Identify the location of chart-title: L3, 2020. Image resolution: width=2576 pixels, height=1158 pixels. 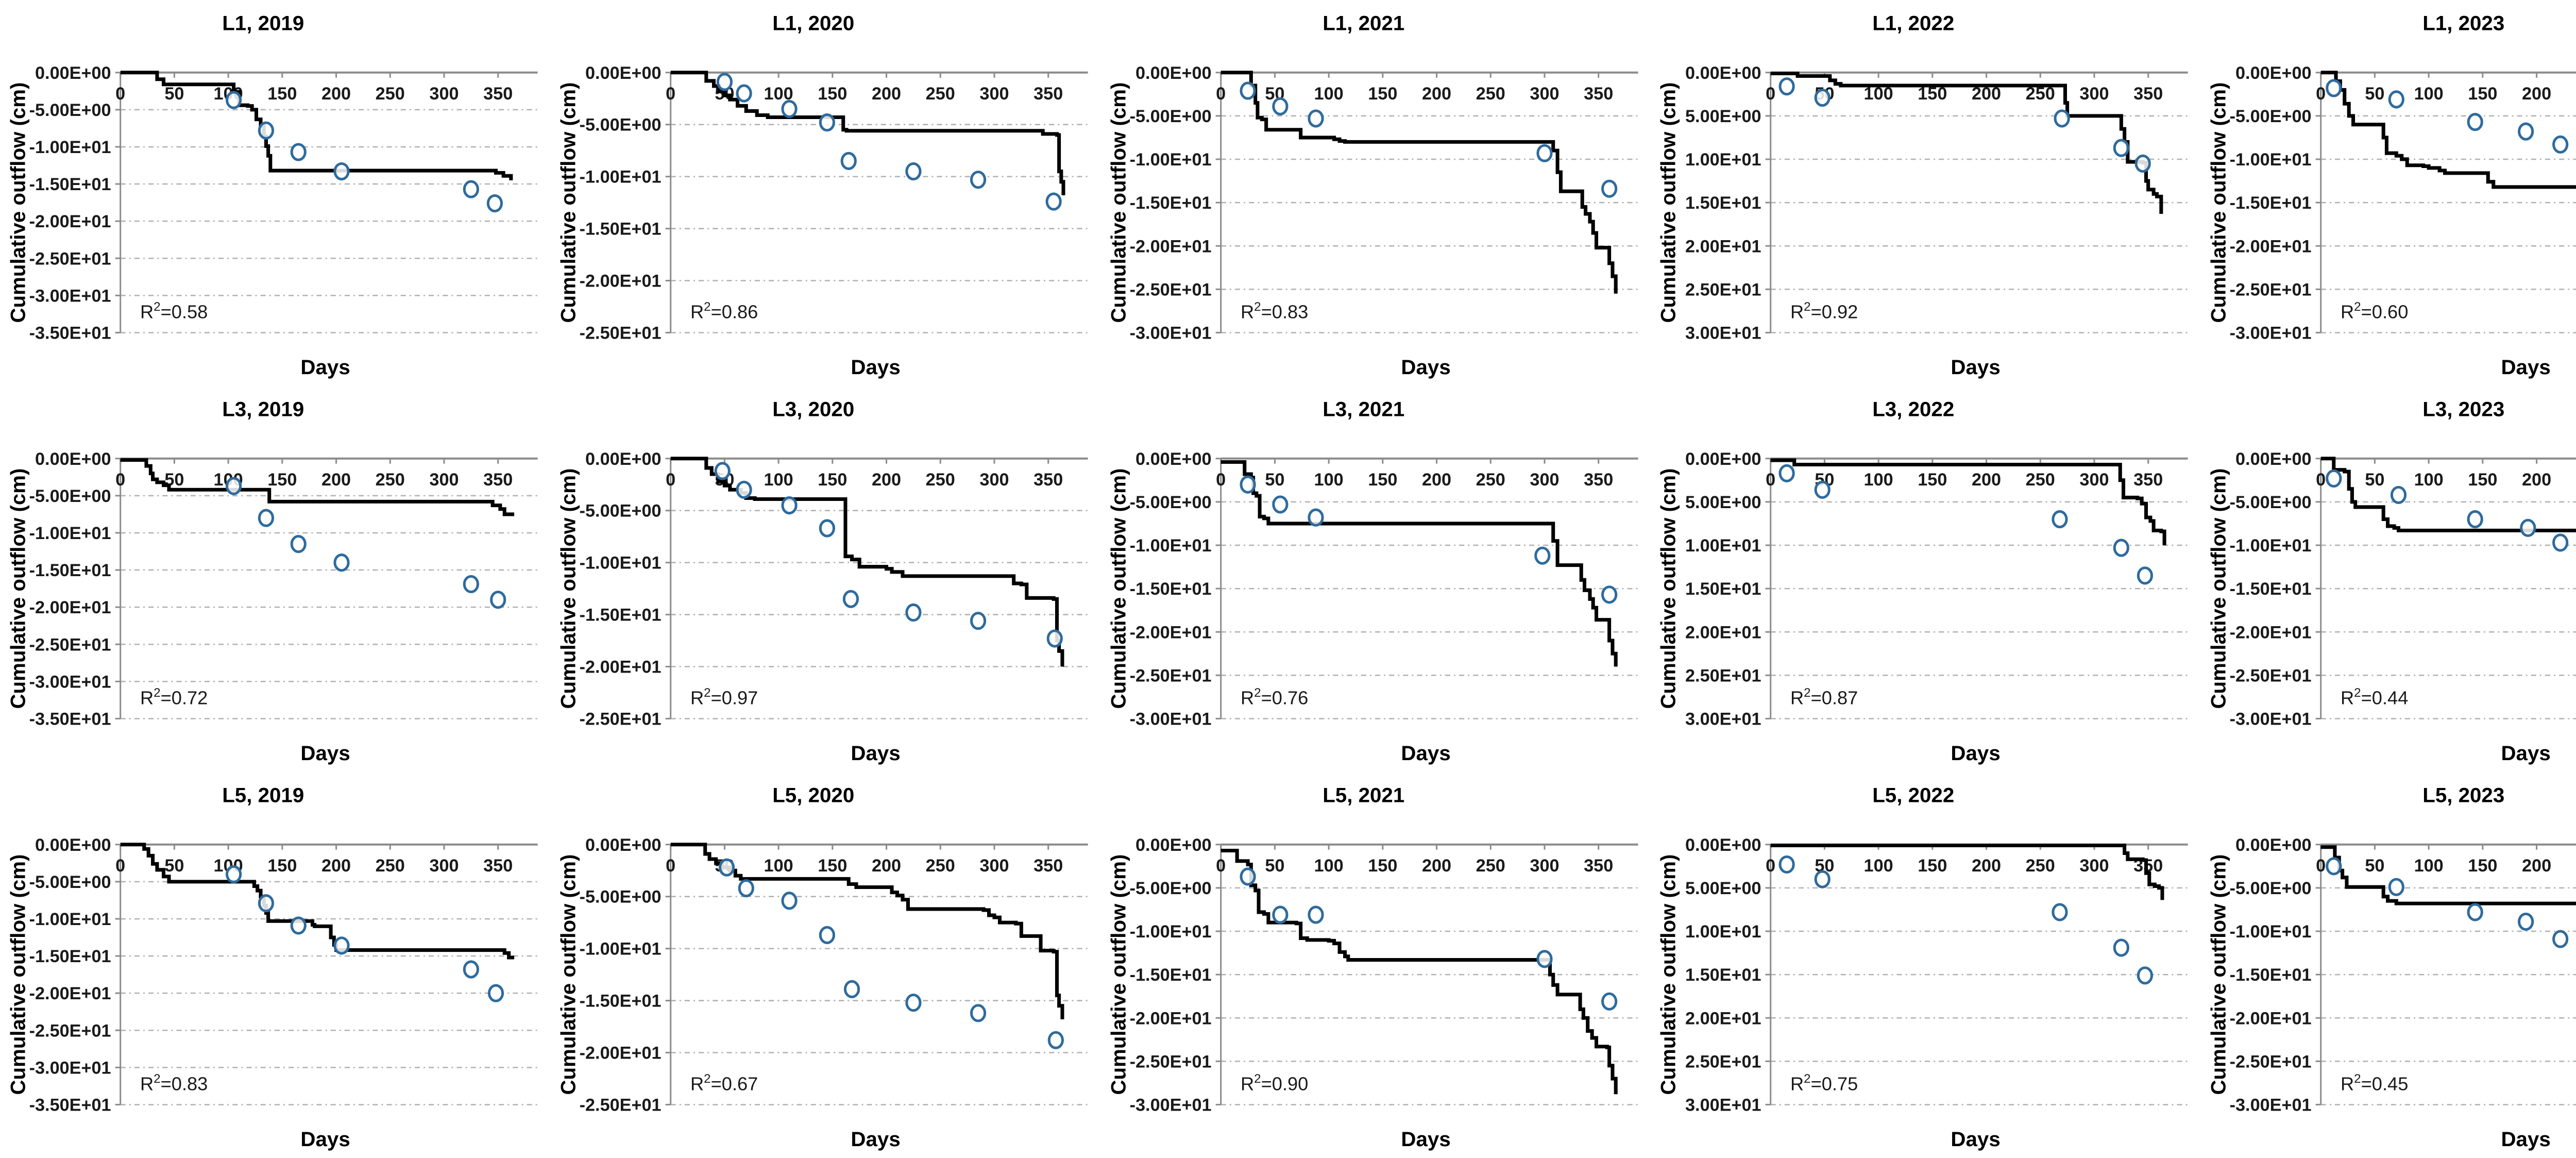
(813, 409).